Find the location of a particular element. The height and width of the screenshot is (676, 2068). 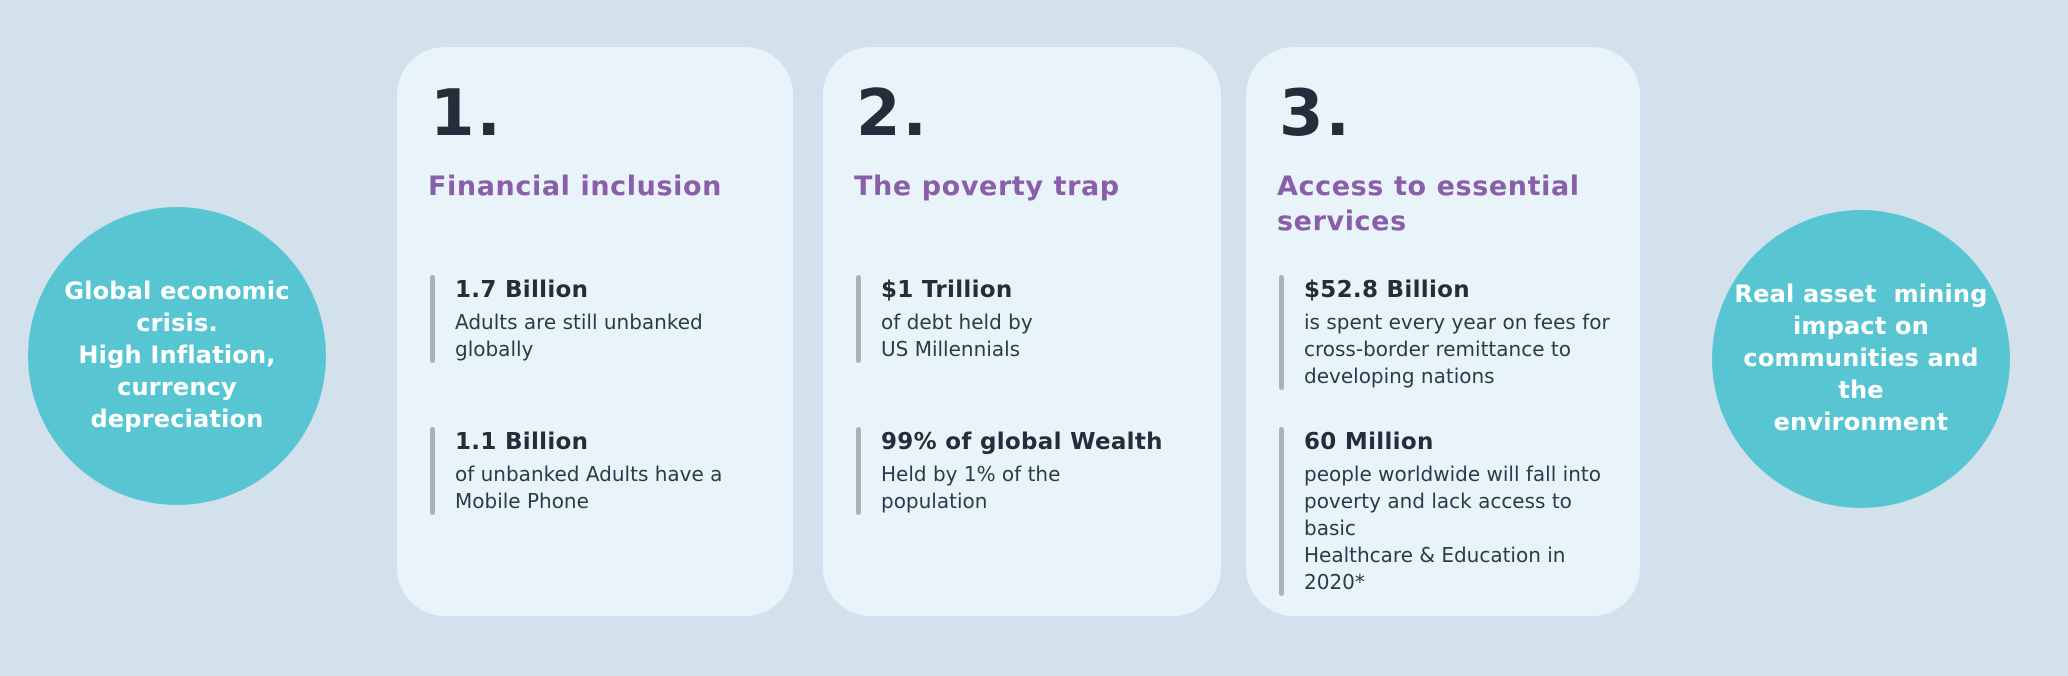

stat-value: $1 Trillion is located at coordinates (947, 290).